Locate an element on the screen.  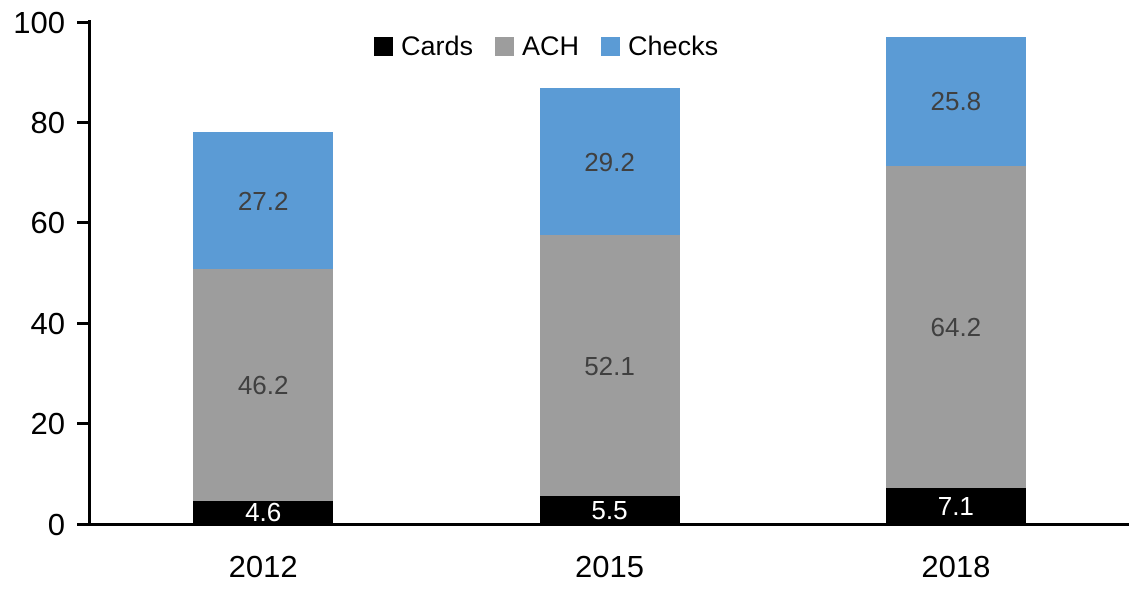
bar-value-label-checks-2018: 25.8 is located at coordinates (956, 101).